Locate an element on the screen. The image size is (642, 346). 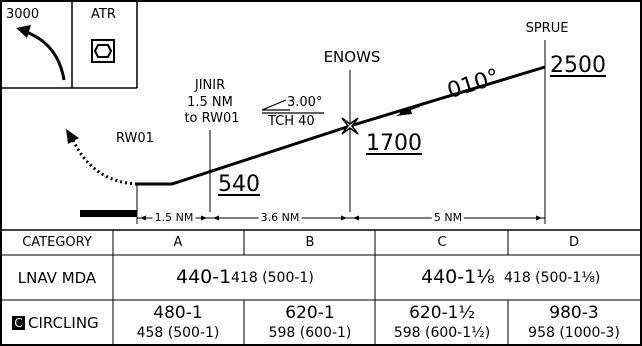
threshold-crossing-height: TCH 40 is located at coordinates (291, 121).